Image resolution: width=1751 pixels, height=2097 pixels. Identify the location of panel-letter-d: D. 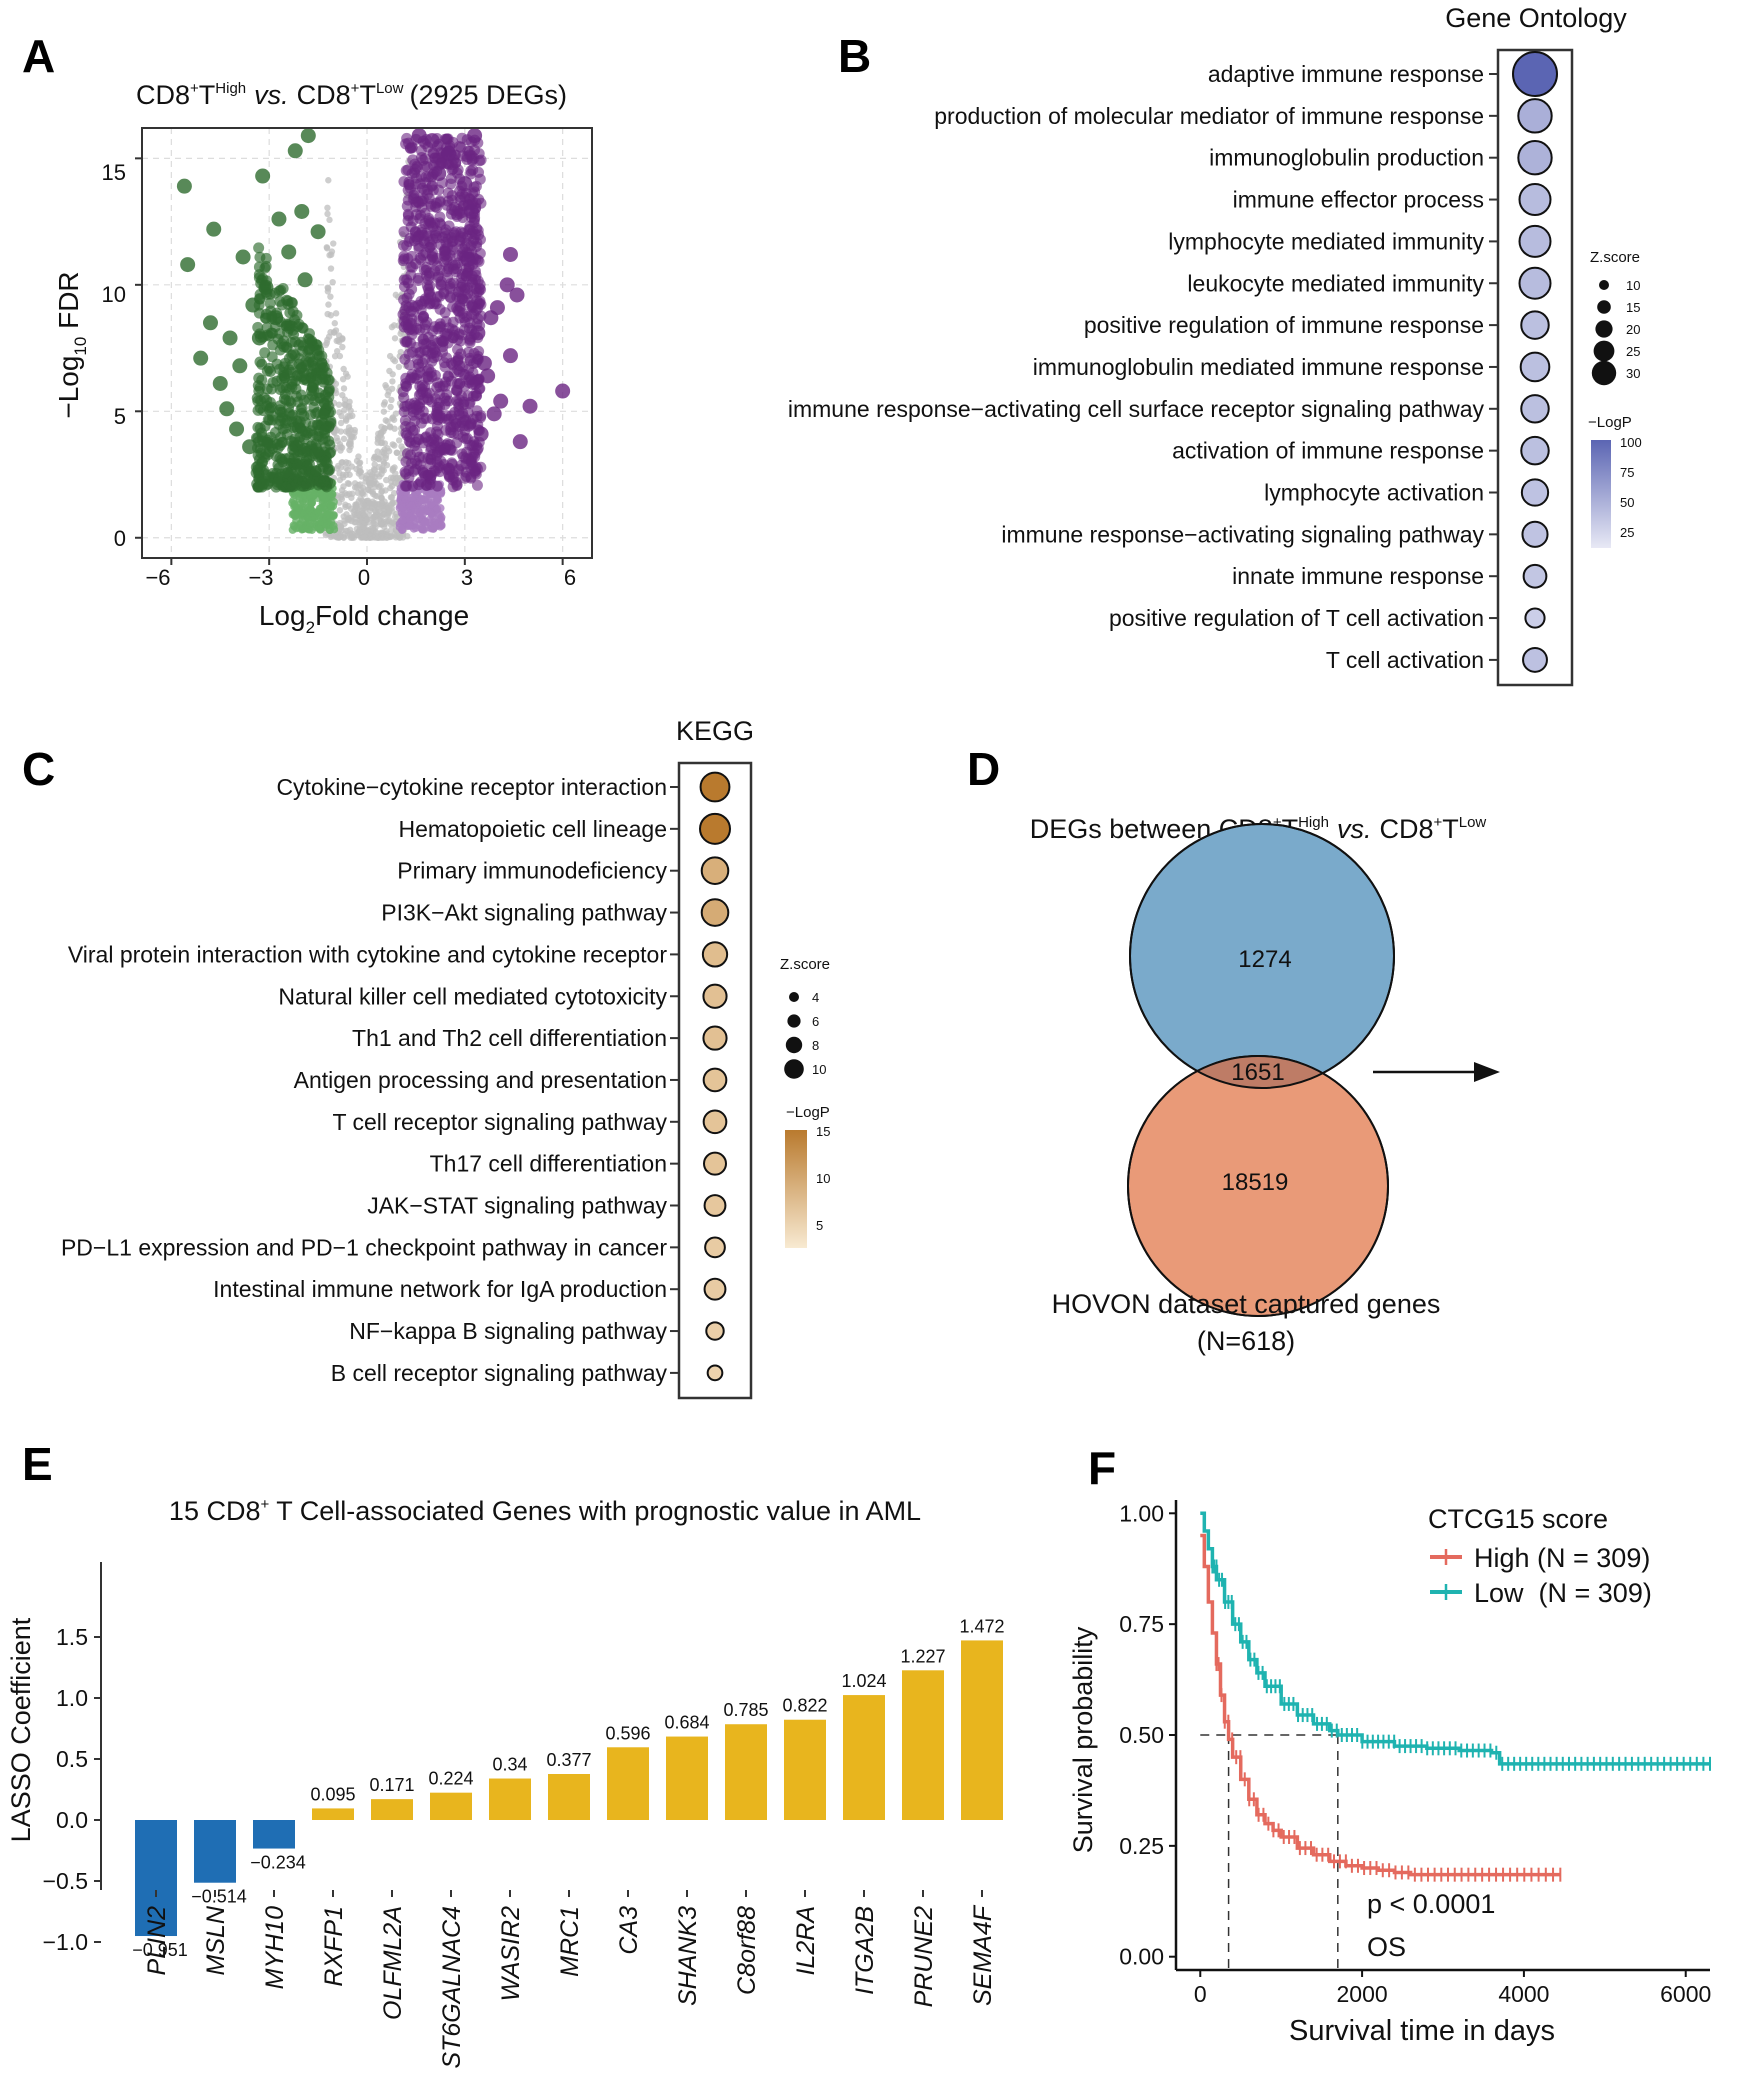
(983, 769).